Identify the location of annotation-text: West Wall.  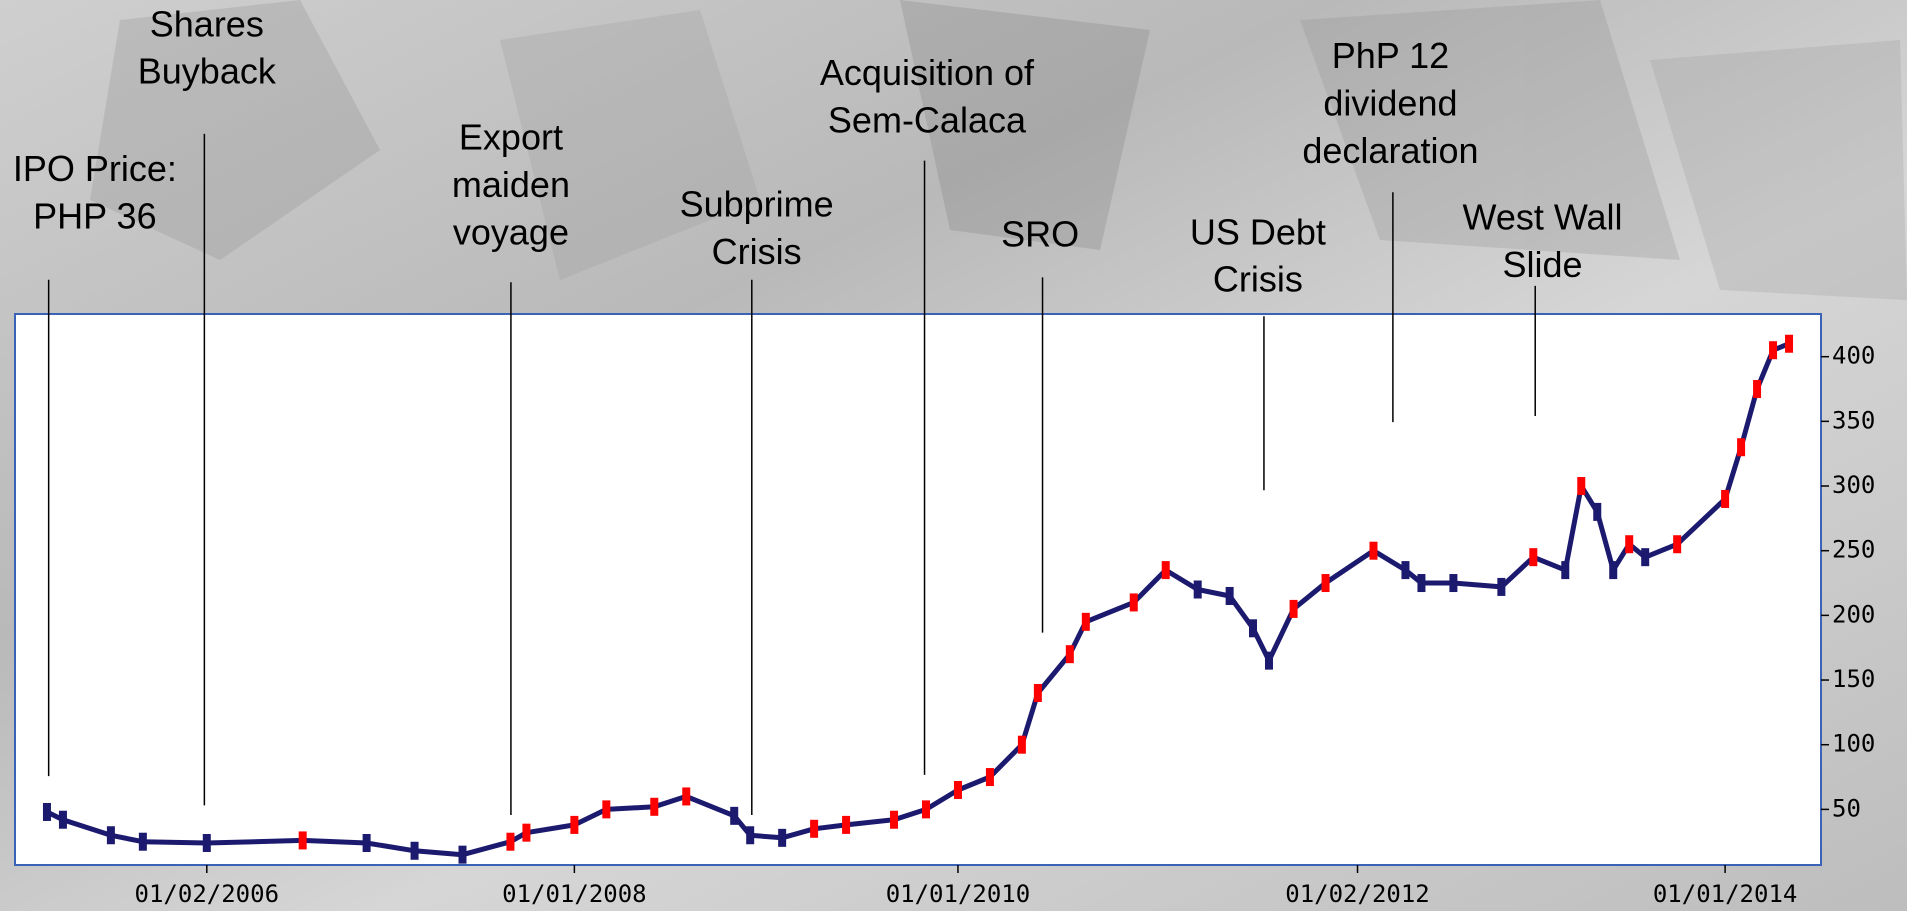
(1543, 217).